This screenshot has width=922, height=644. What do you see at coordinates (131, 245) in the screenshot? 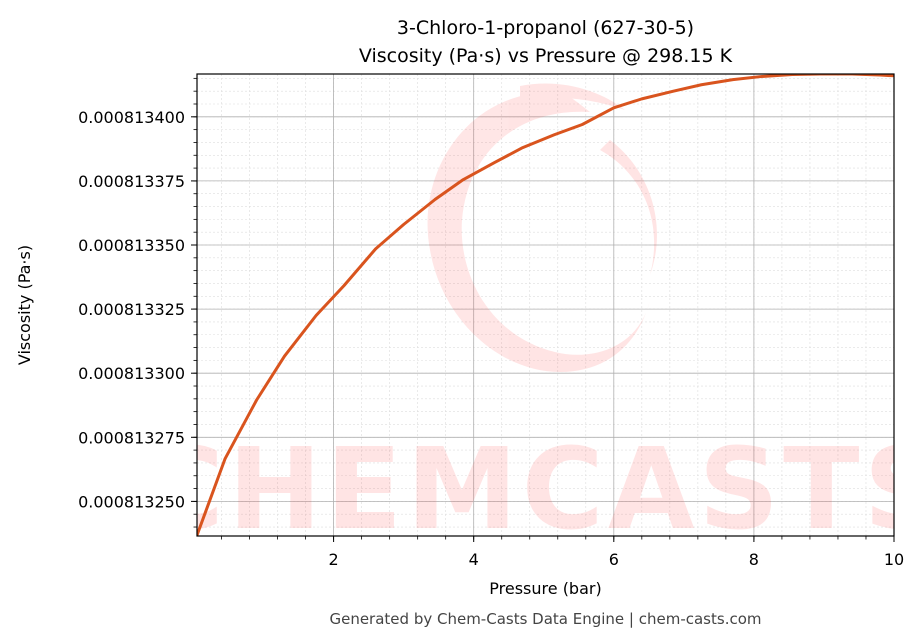
I see `y-tick-label: 0.000813350` at bounding box center [131, 245].